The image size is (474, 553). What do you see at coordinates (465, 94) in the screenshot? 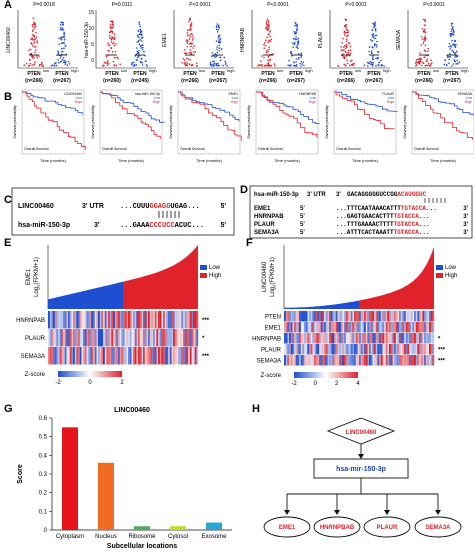
I see `b-legend-title: SEMA3A` at bounding box center [465, 94].